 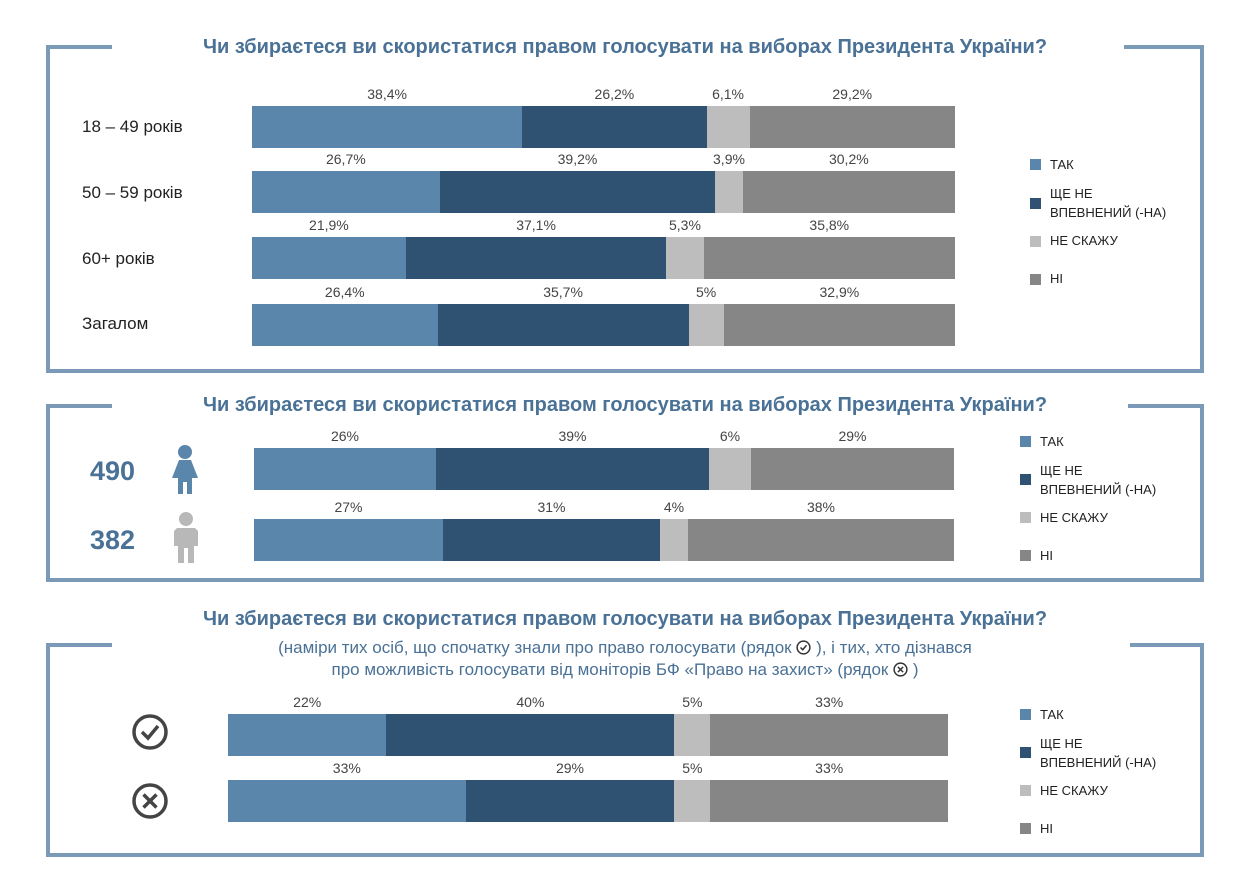 What do you see at coordinates (618, 47) in the screenshot?
I see `panel1-frame-gap` at bounding box center [618, 47].